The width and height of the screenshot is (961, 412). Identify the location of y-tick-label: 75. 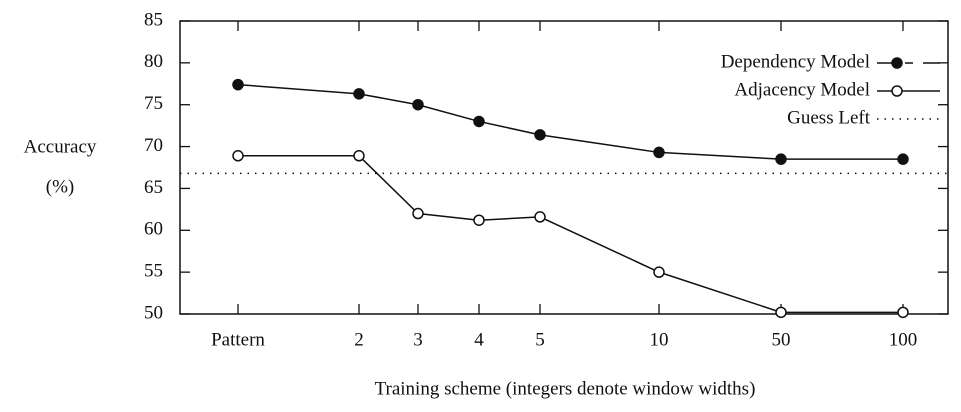
(153, 103).